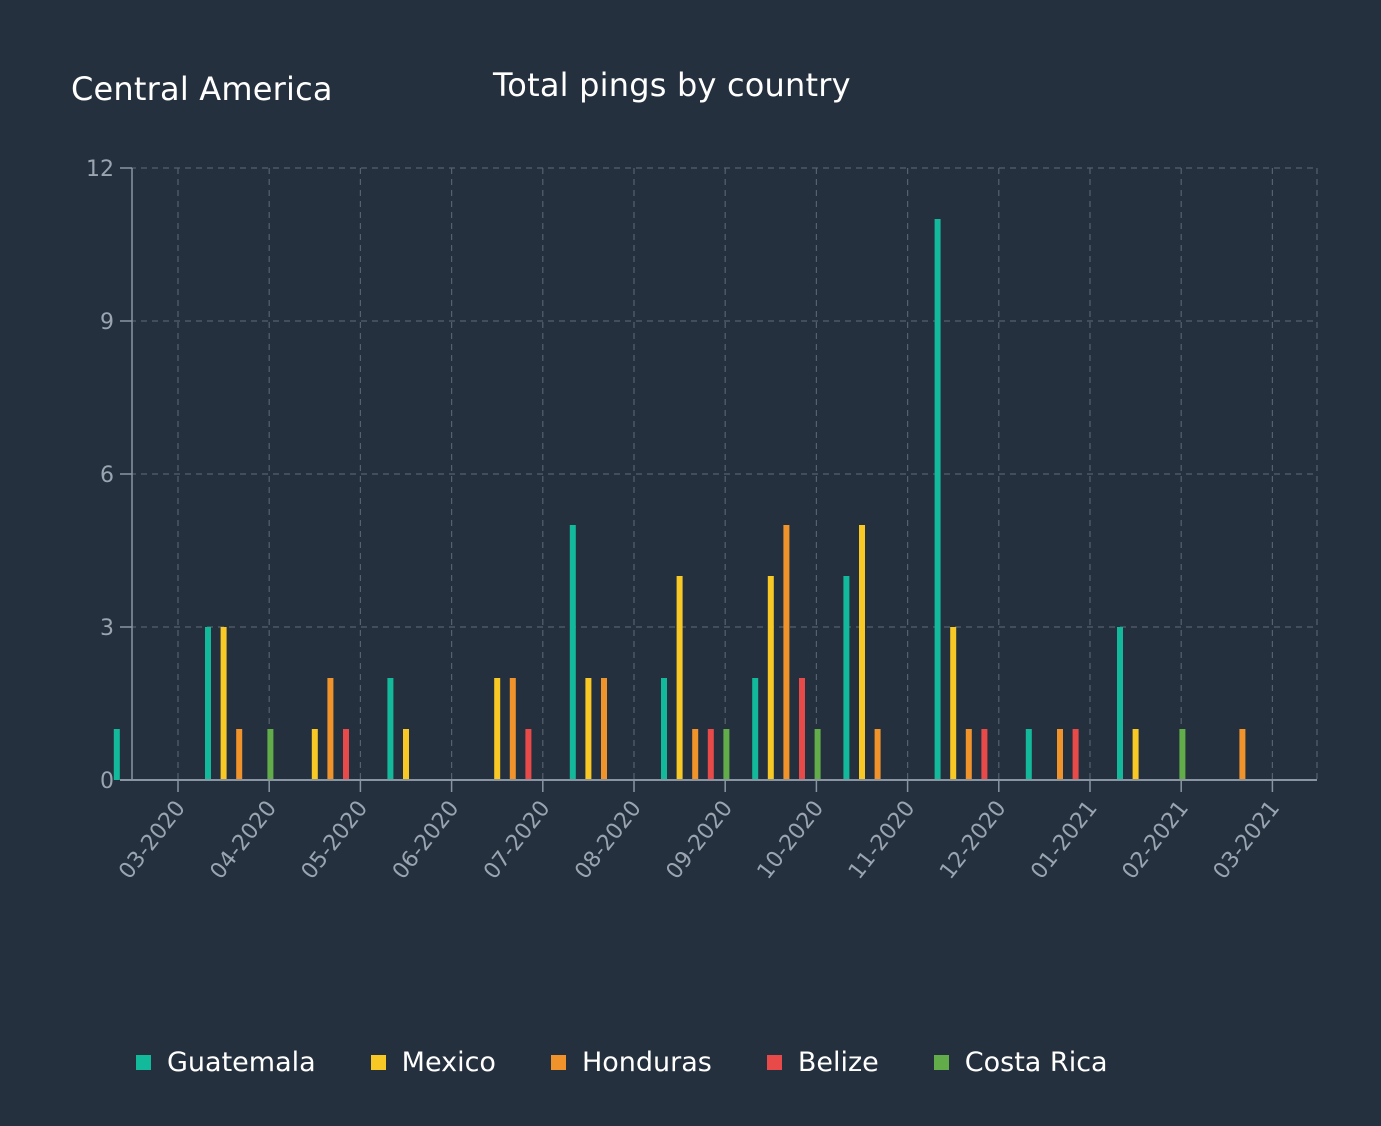  What do you see at coordinates (838, 1062) in the screenshot?
I see `legend-label: Belize` at bounding box center [838, 1062].